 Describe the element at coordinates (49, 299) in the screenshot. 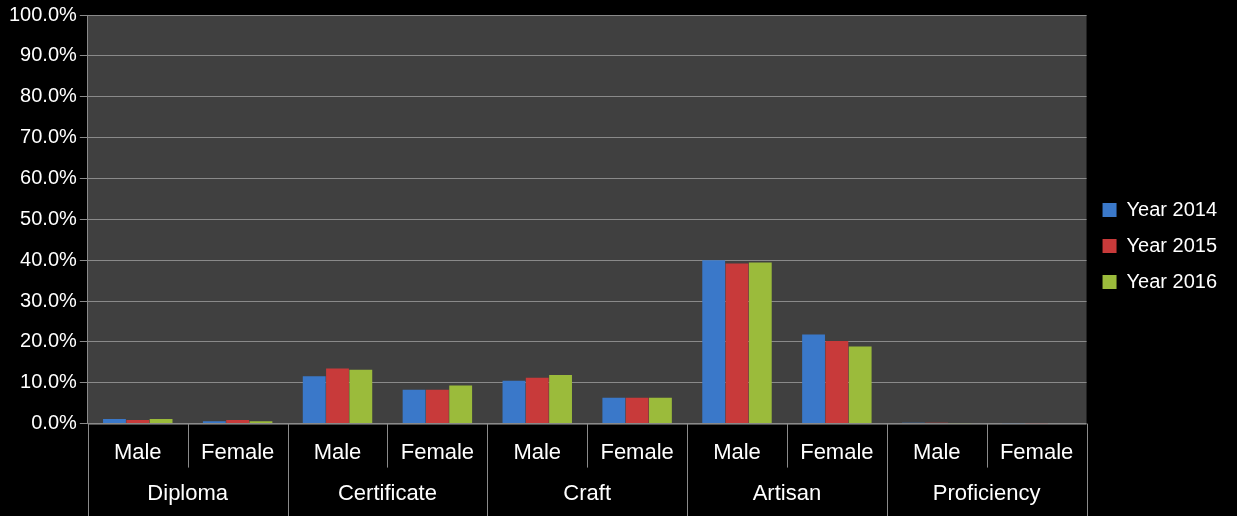

I see `y-tick-label: 30.0%` at that location.